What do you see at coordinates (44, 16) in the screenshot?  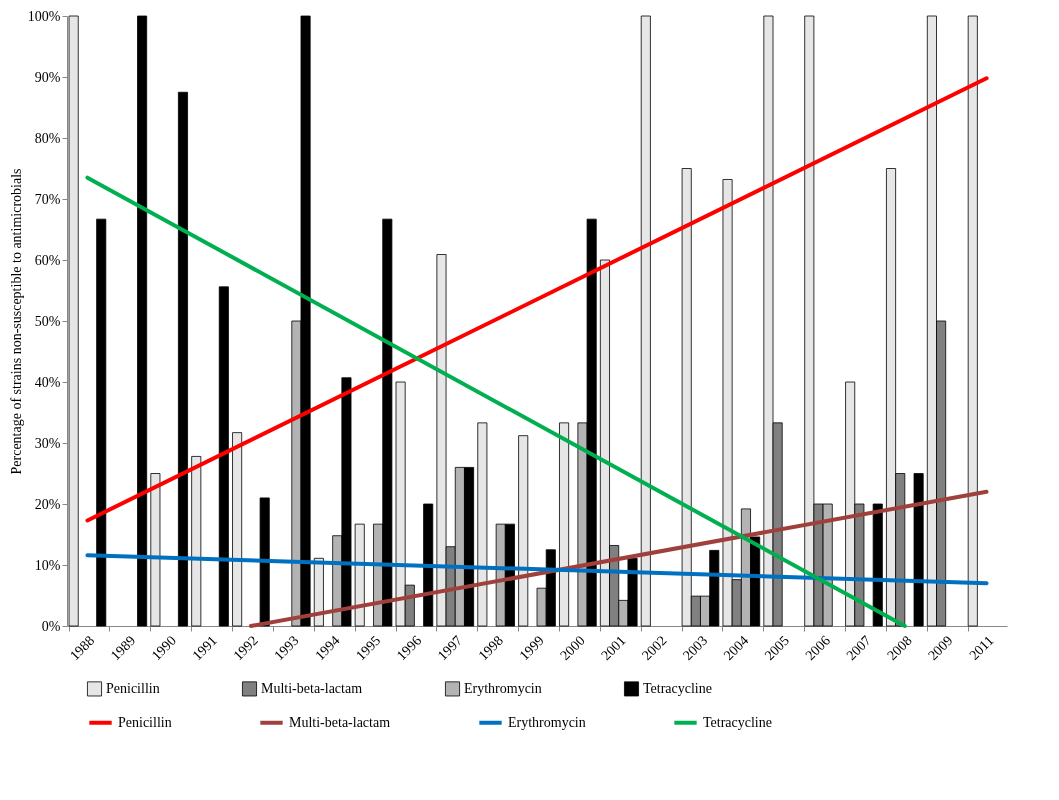 I see `y-tick-label: 100%` at bounding box center [44, 16].